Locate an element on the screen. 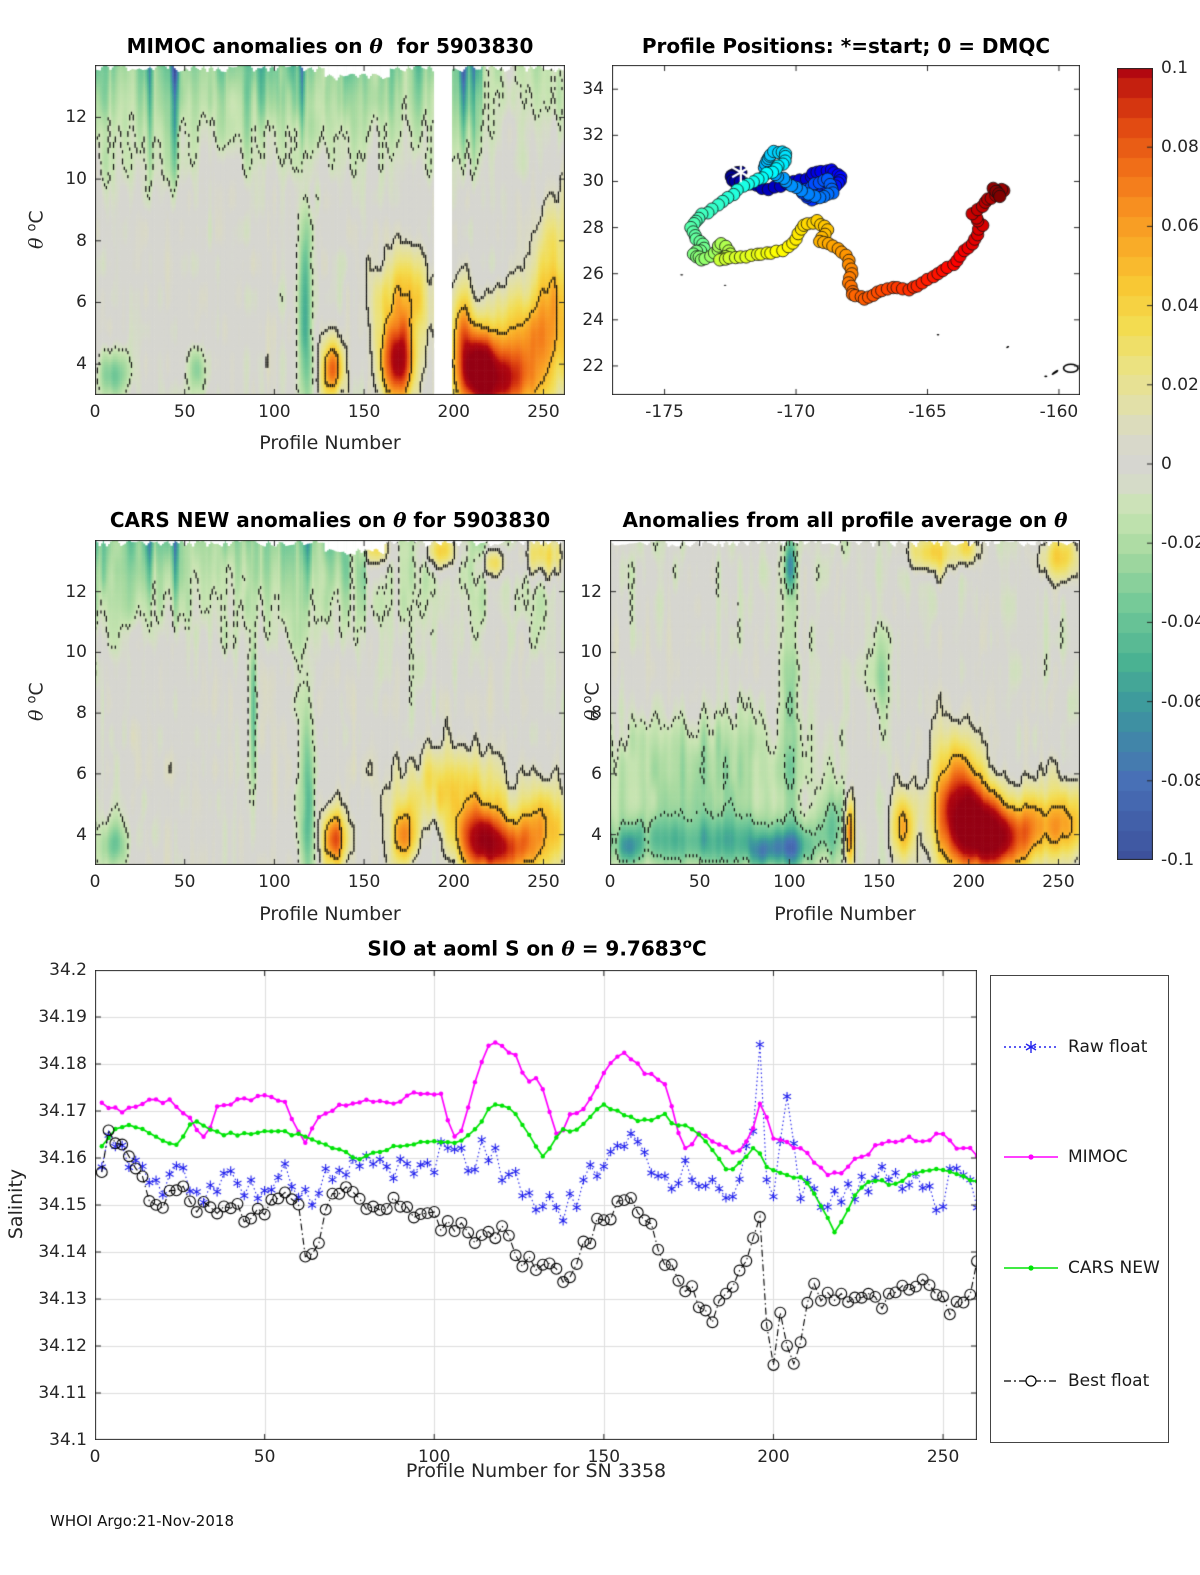 Image resolution: width=1200 pixels, height=1575 pixels. sio-y-tick-label: 34.2 is located at coordinates (68, 970).